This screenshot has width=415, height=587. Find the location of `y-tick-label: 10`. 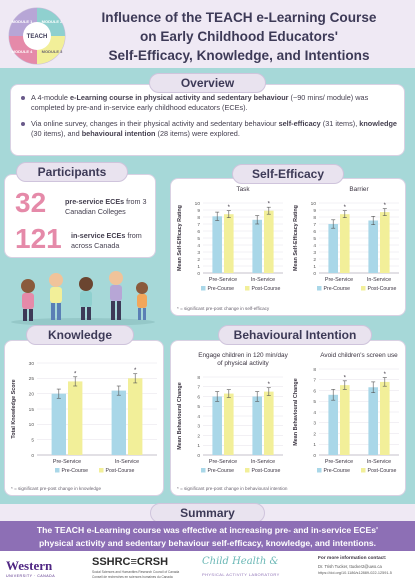

y-tick-label: 10 is located at coordinates (314, 204).